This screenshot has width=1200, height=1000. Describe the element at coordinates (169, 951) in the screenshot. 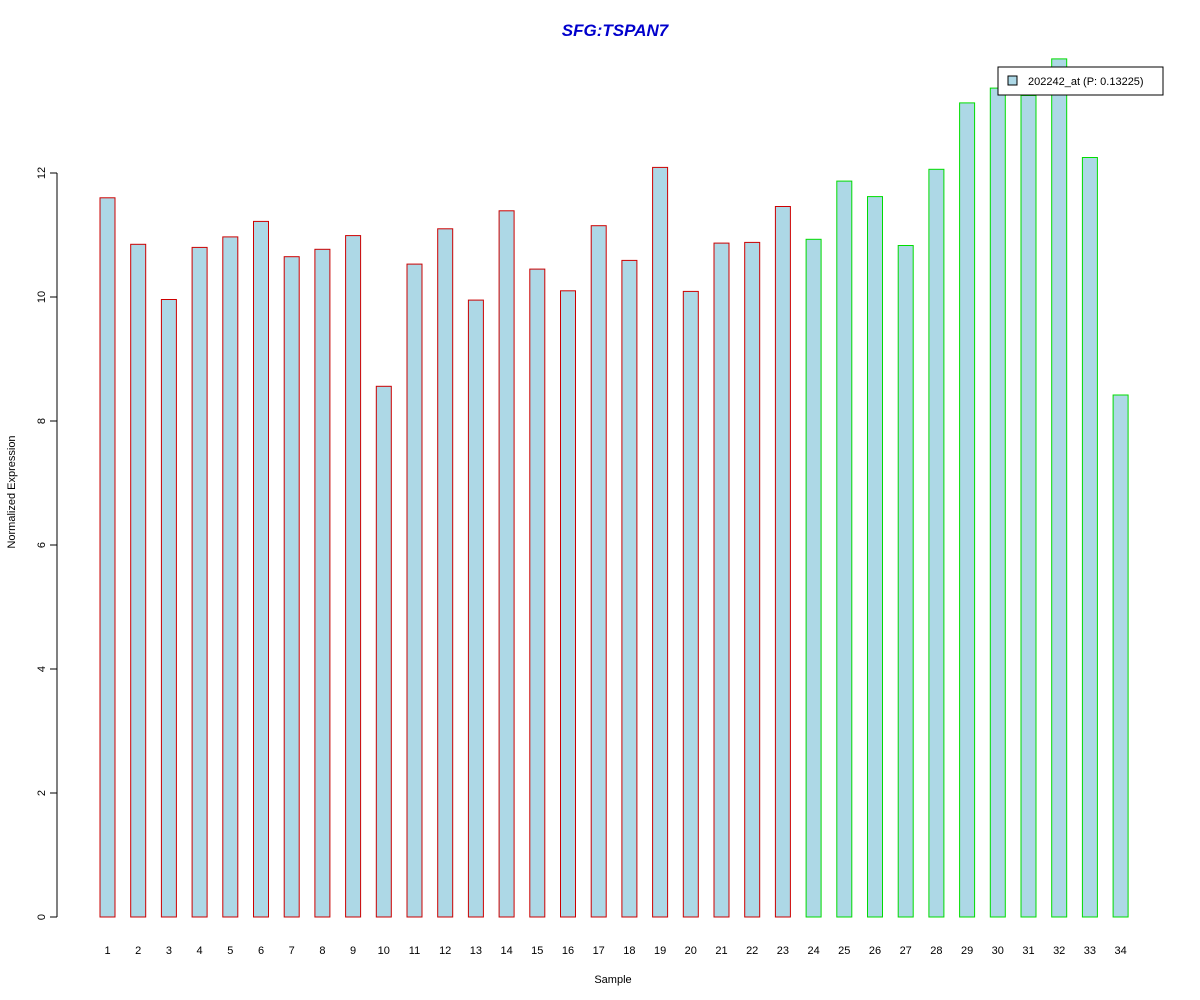

I see `x-tick-label: 3` at that location.